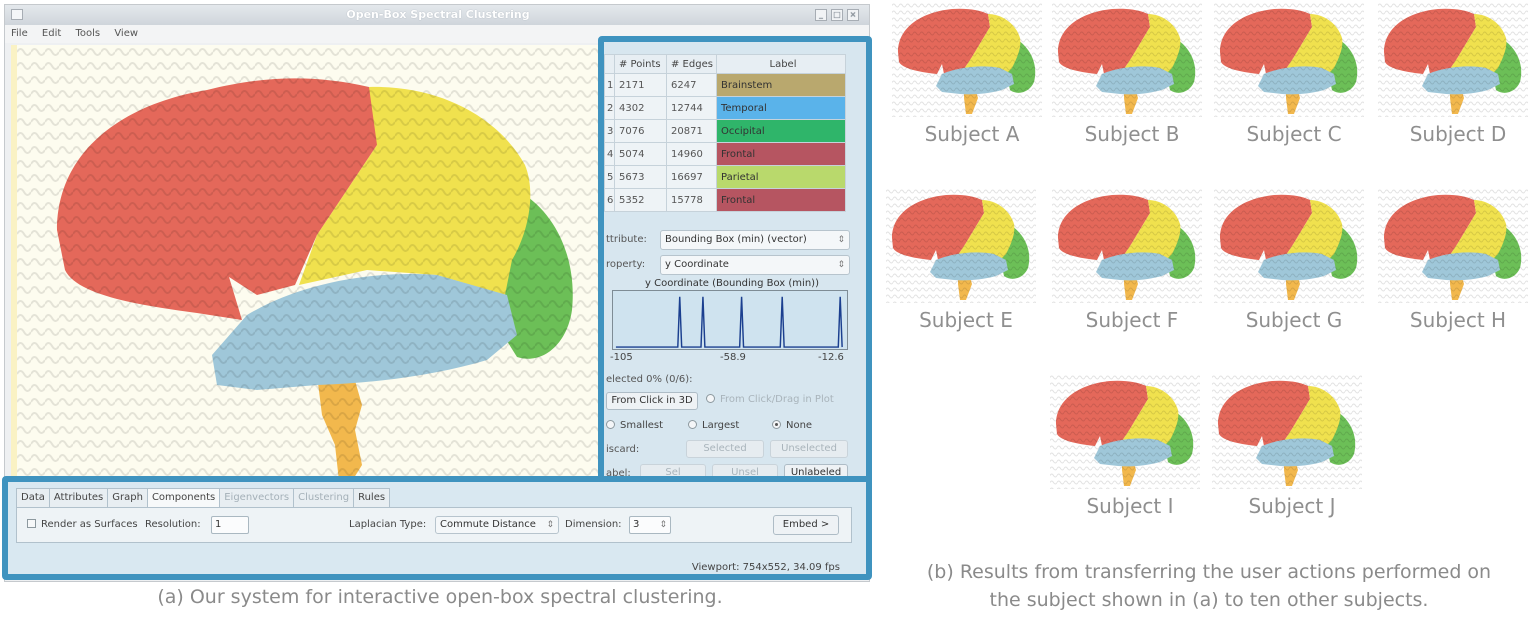 This screenshot has width=1535, height=644. I want to click on discard-unselected-button: Unselected, so click(809, 449).